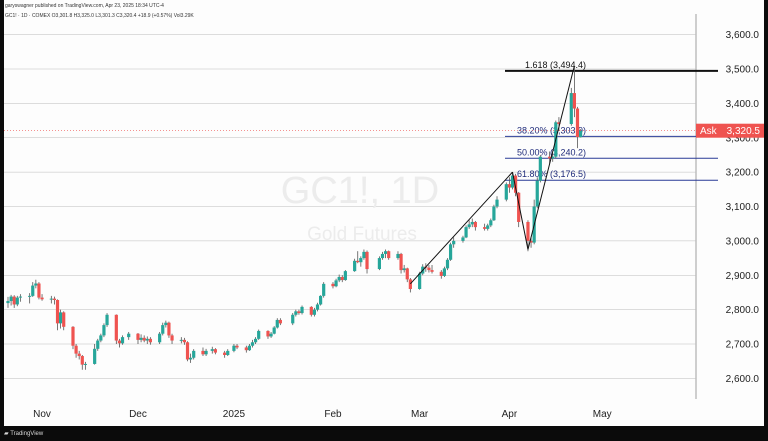  Describe the element at coordinates (234, 414) in the screenshot. I see `time-tick-label: 2025` at that location.